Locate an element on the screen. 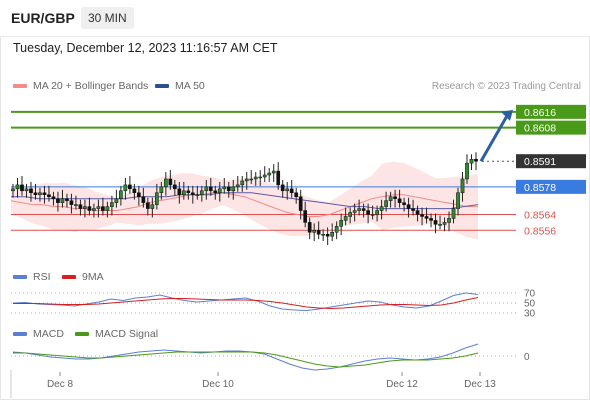  ma50-line is located at coordinates (245, 201).